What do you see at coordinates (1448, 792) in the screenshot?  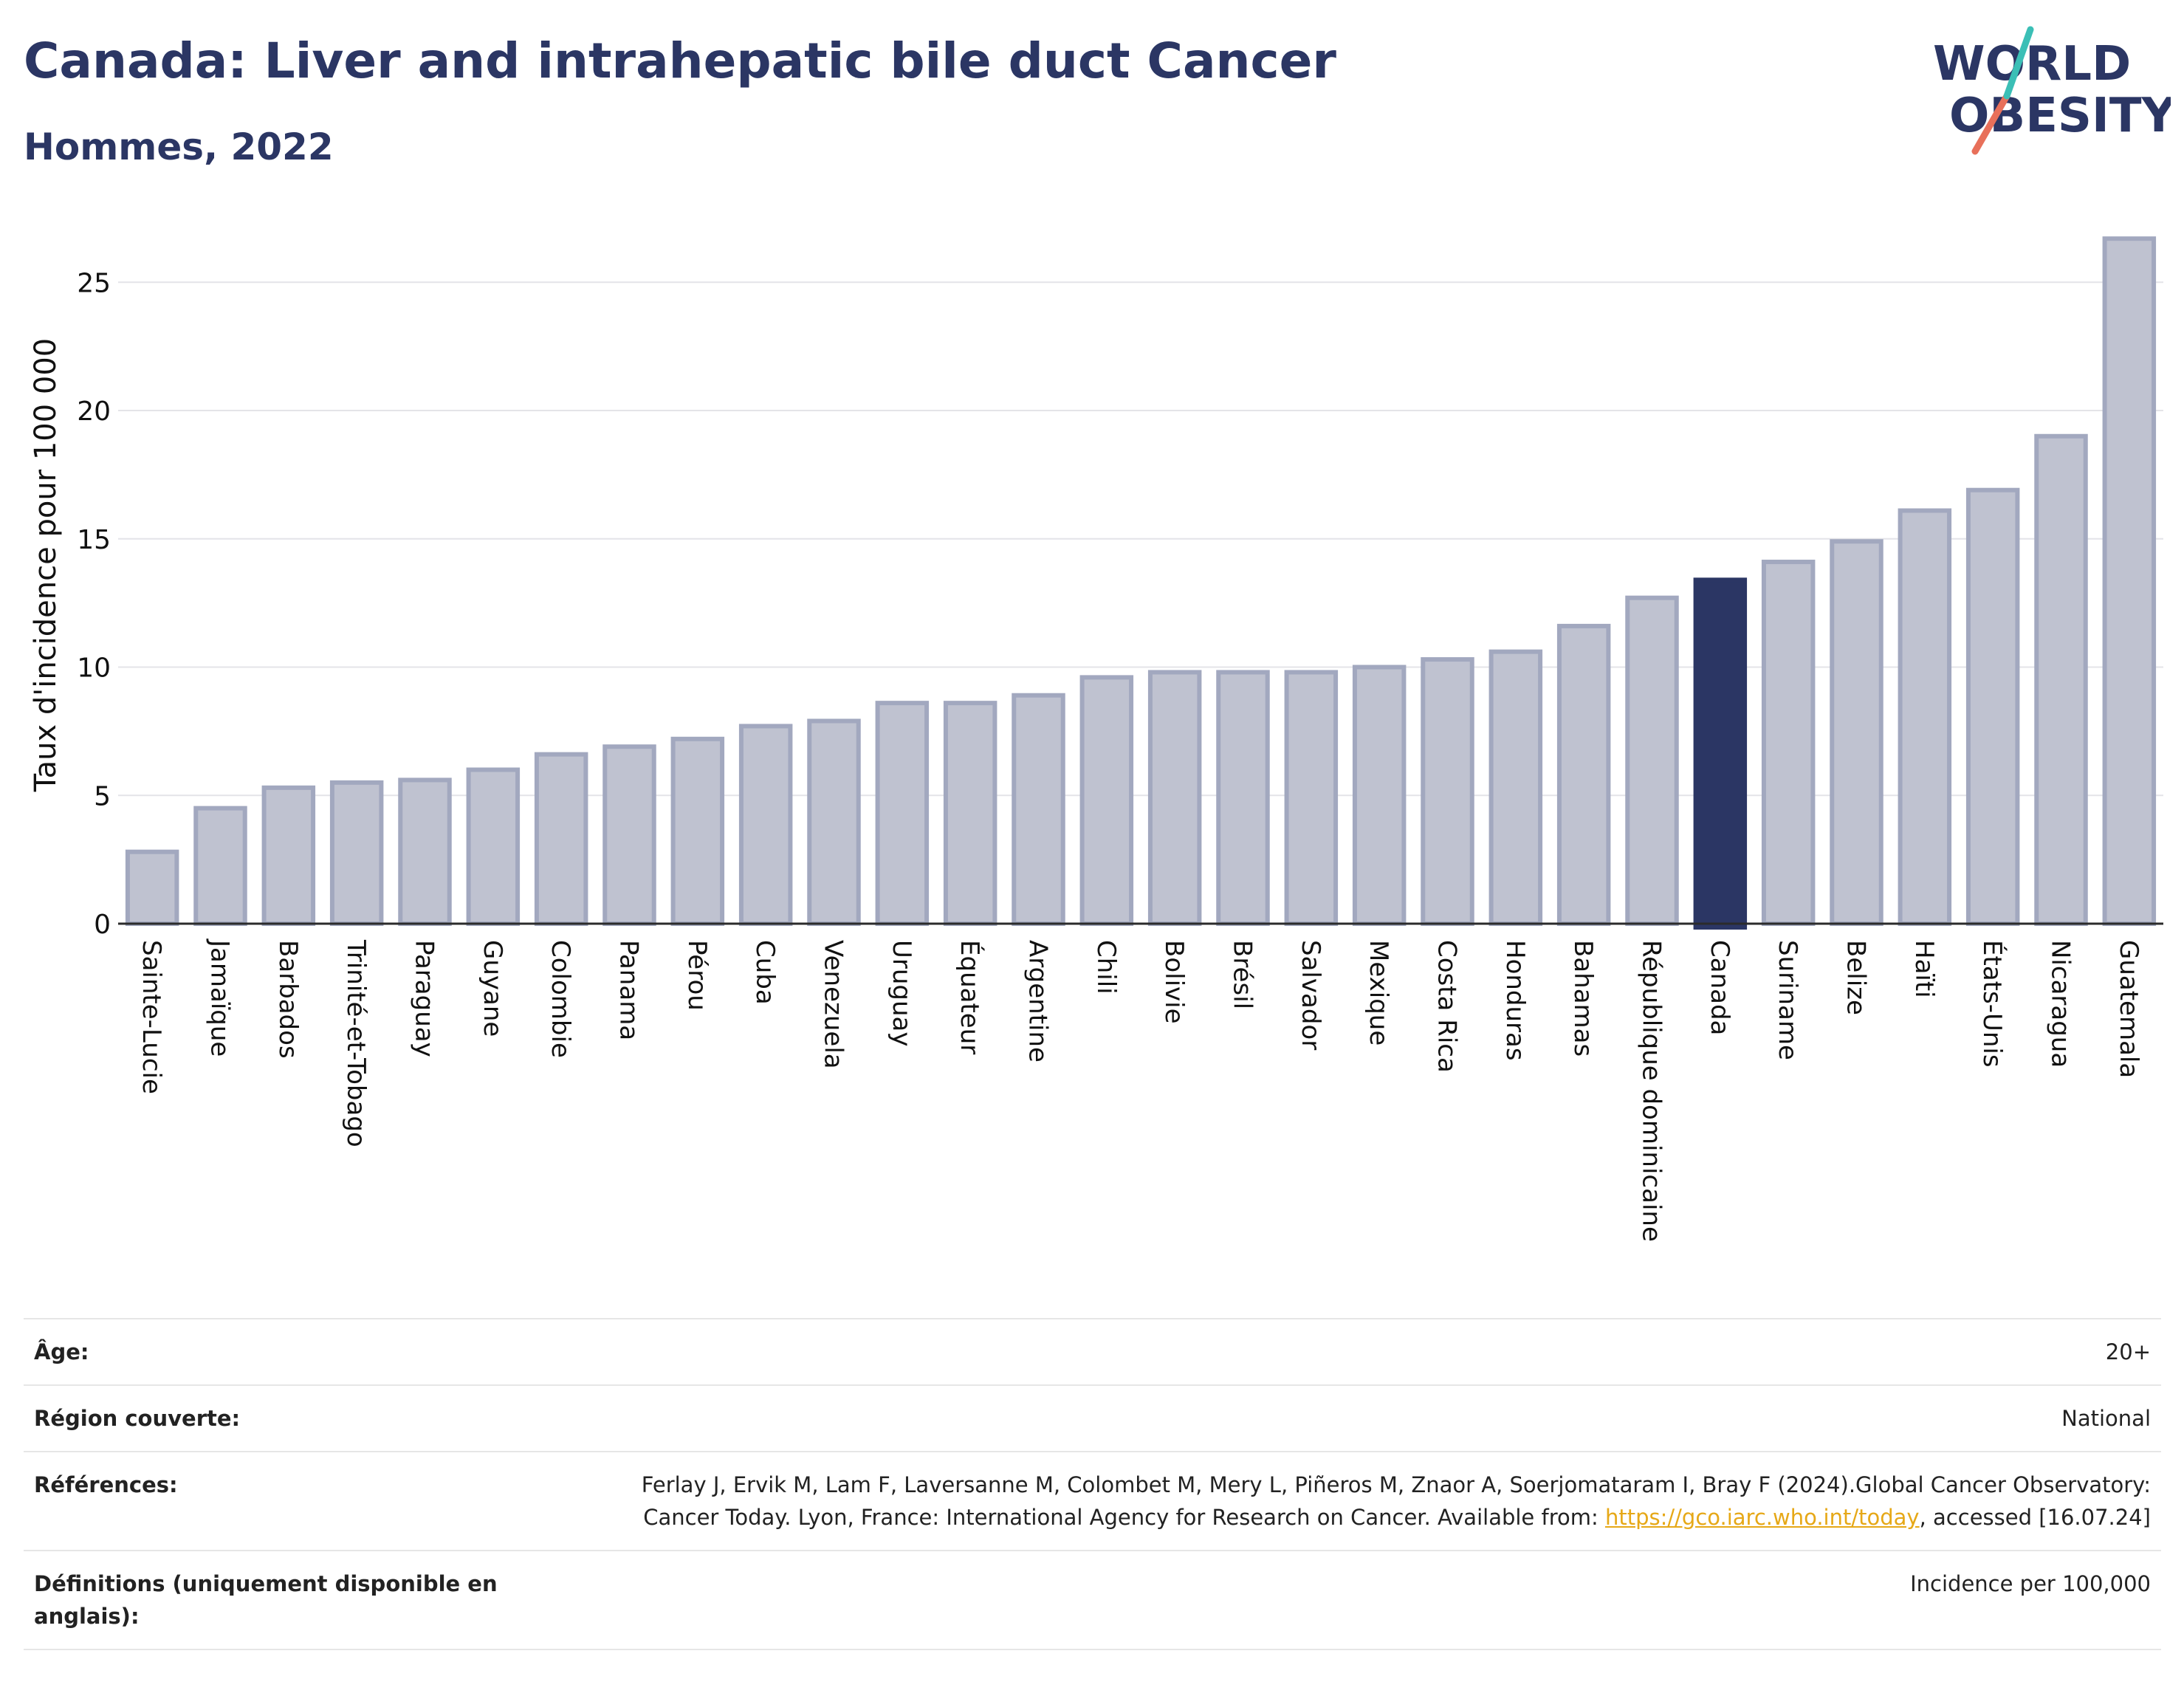 I see `bar-costa-rica` at bounding box center [1448, 792].